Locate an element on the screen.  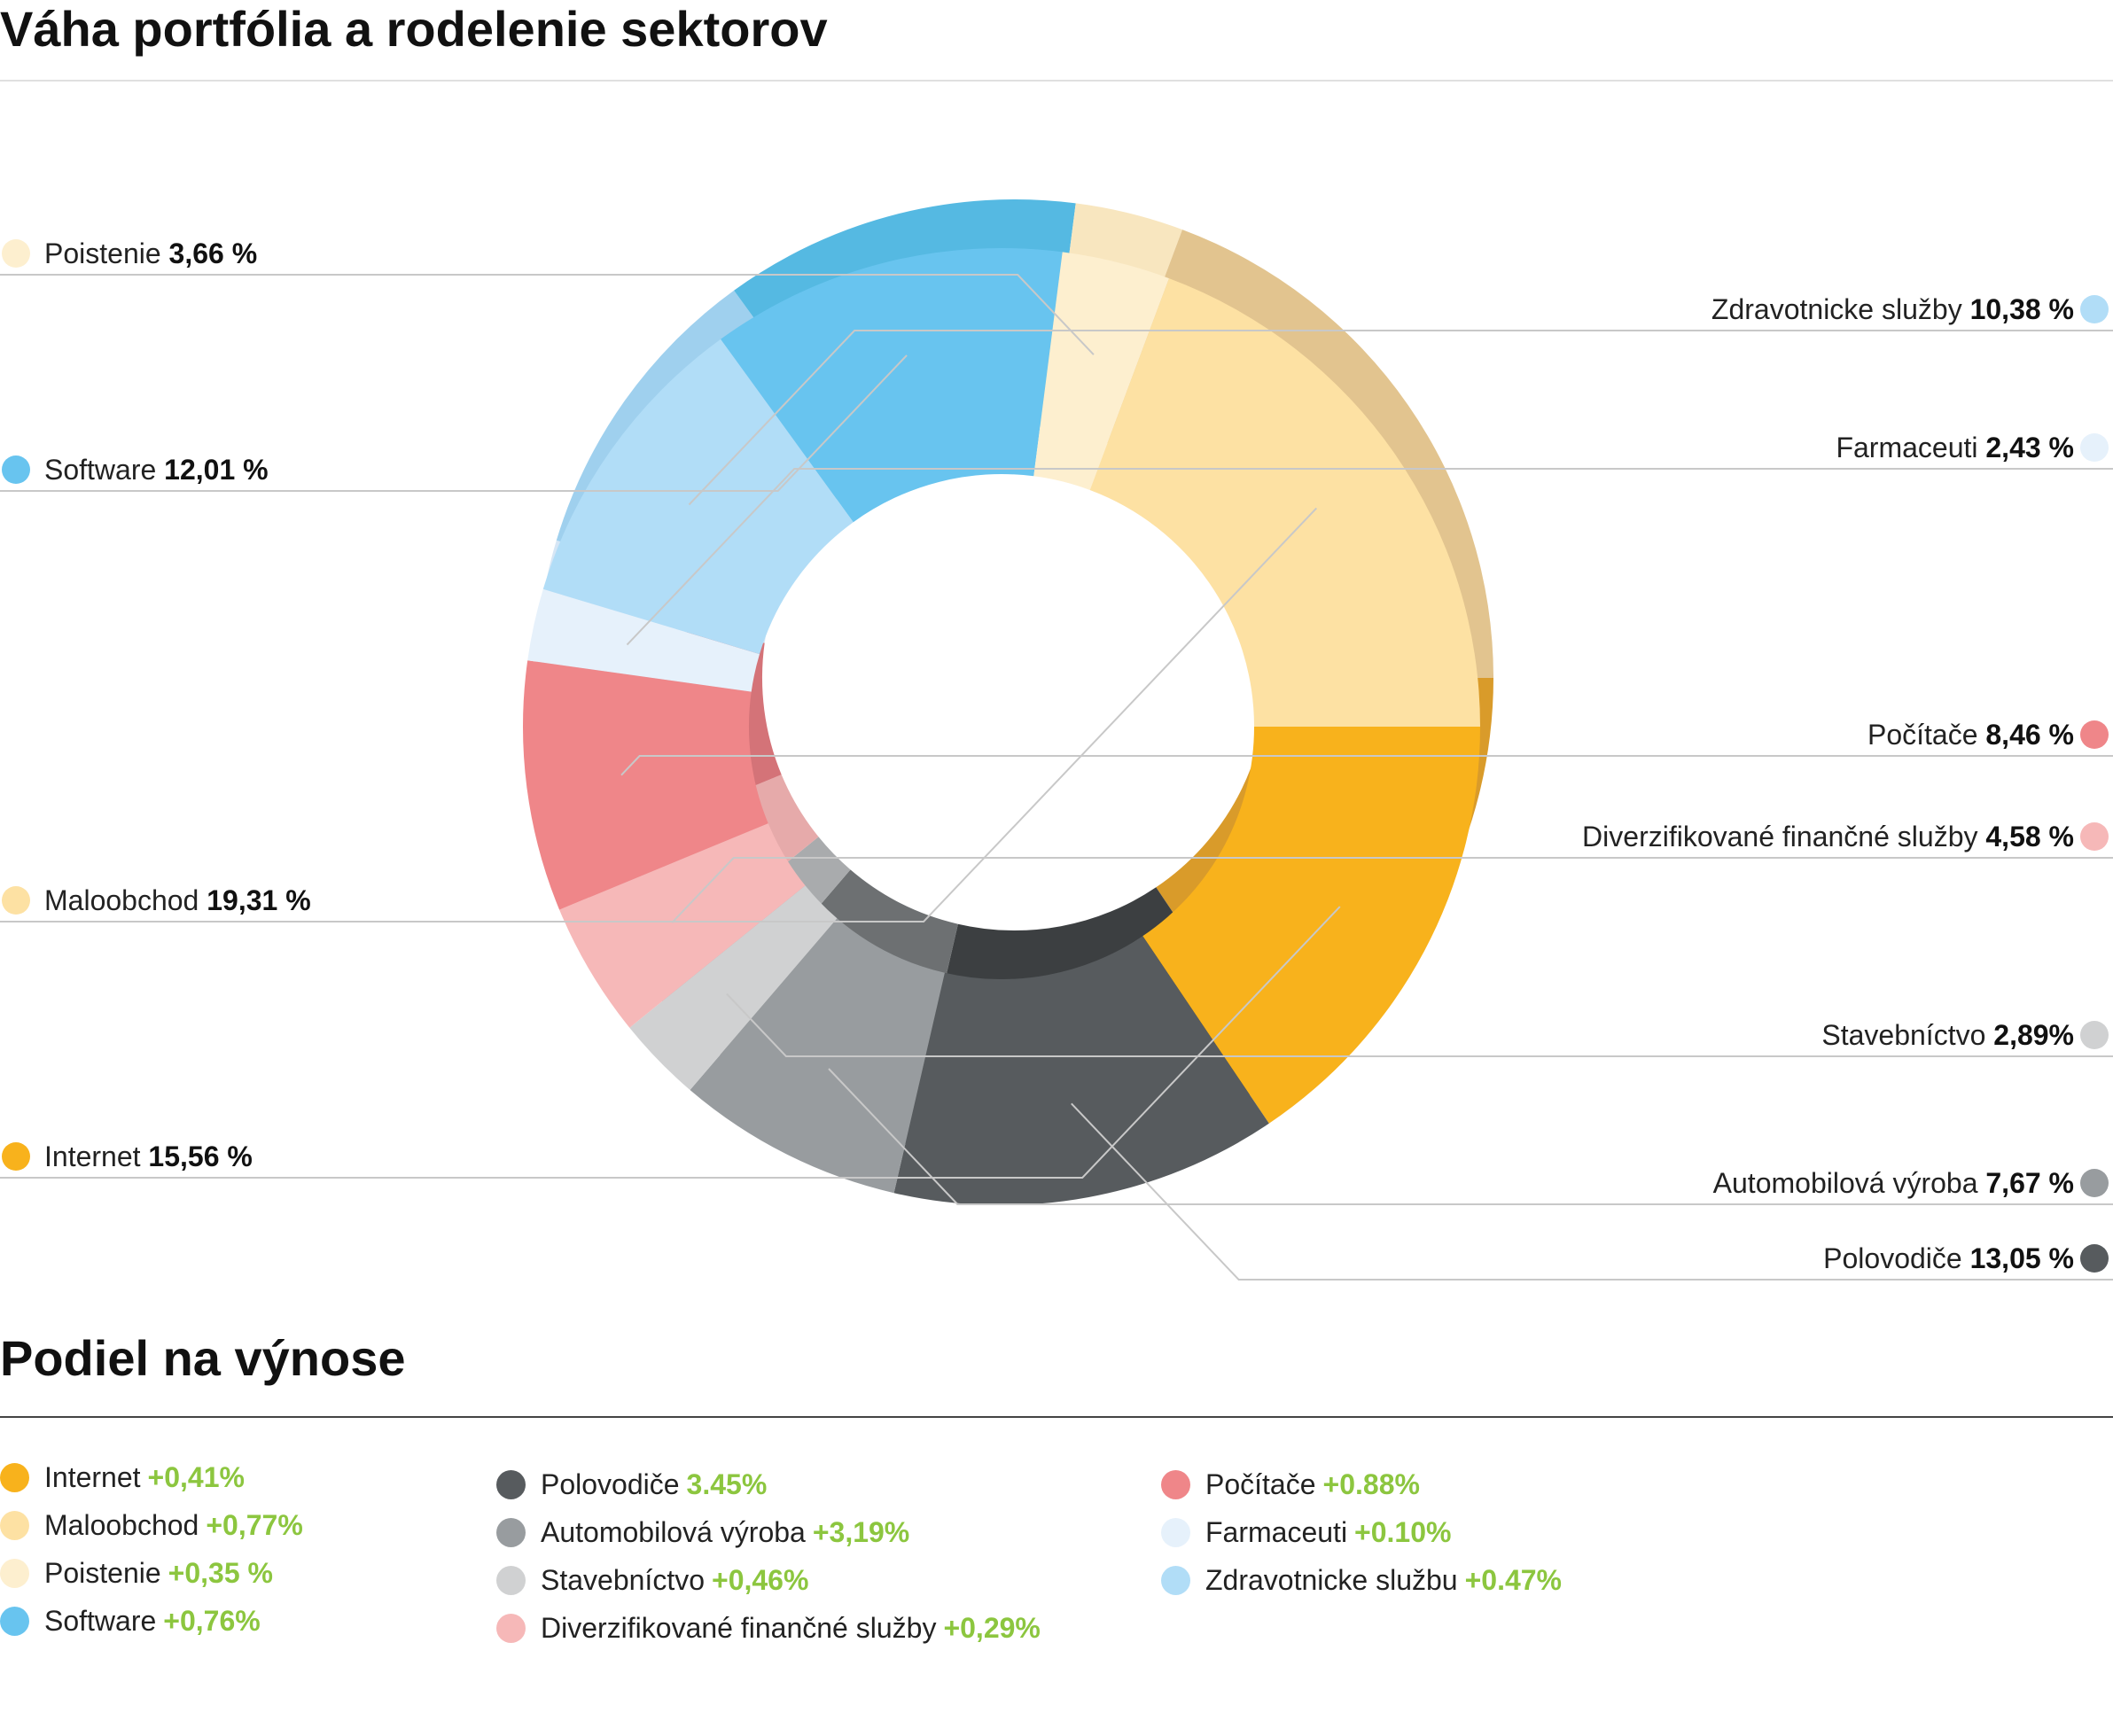
returns-value: +0,76% is located at coordinates (212, 1620).